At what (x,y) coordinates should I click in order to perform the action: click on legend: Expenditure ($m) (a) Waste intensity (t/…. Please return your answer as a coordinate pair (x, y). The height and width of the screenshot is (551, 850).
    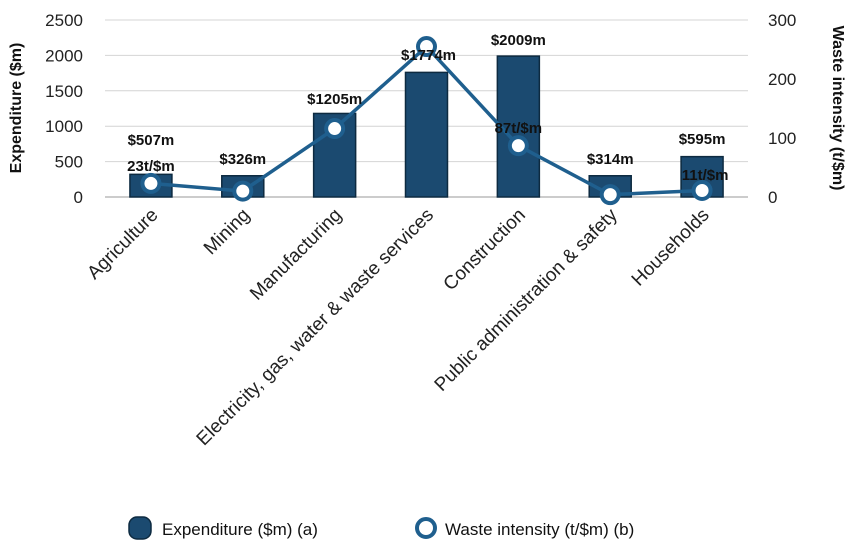
    Looking at the image, I should click on (381, 528).